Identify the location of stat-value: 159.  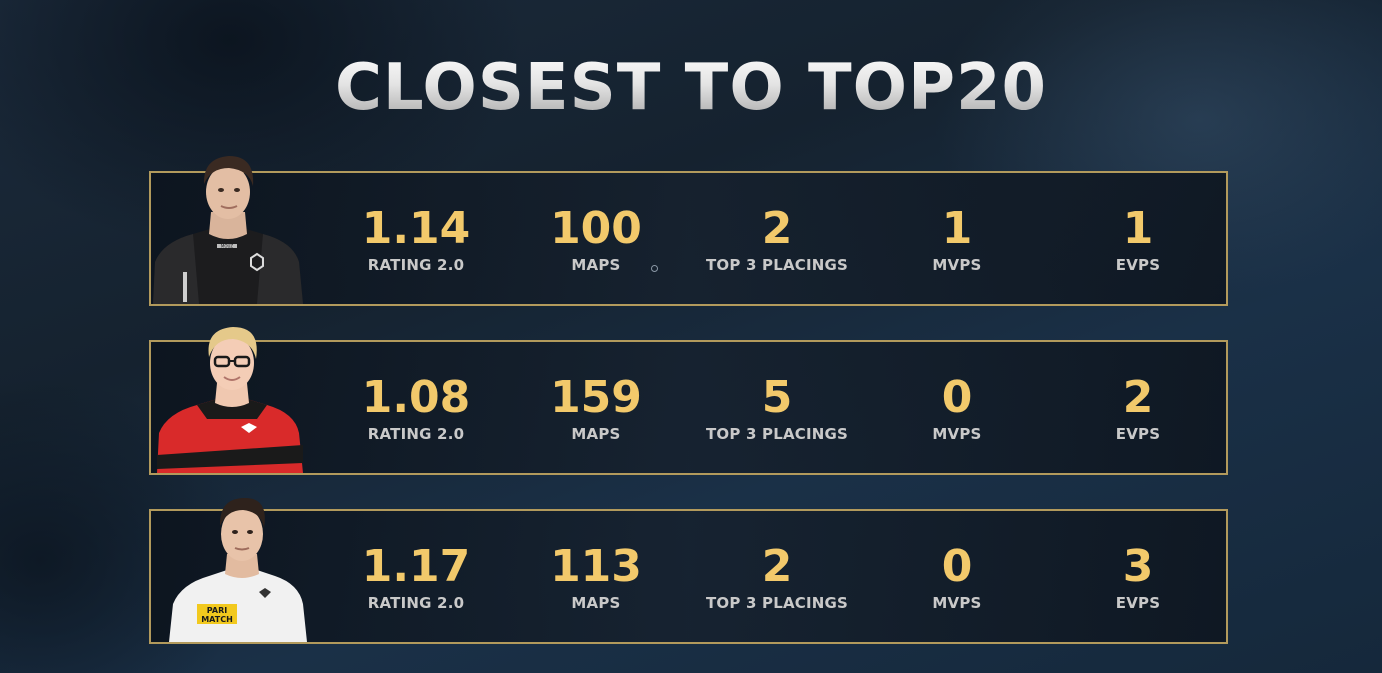
(596, 397).